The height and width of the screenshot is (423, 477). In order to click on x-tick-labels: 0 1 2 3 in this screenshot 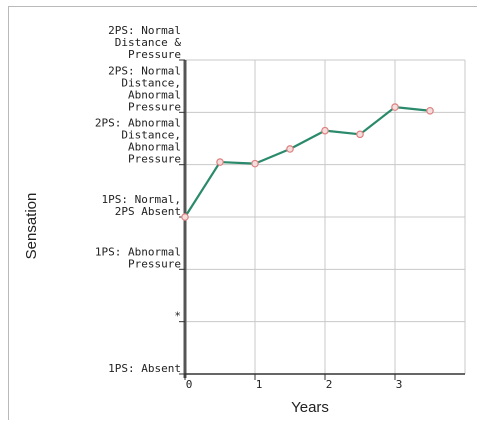, I will do `click(293, 382)`.